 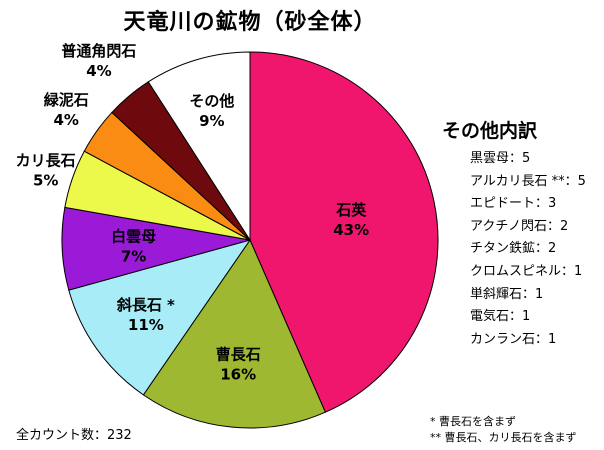 I want to click on slice-percent-label: 11%, so click(x=146, y=325).